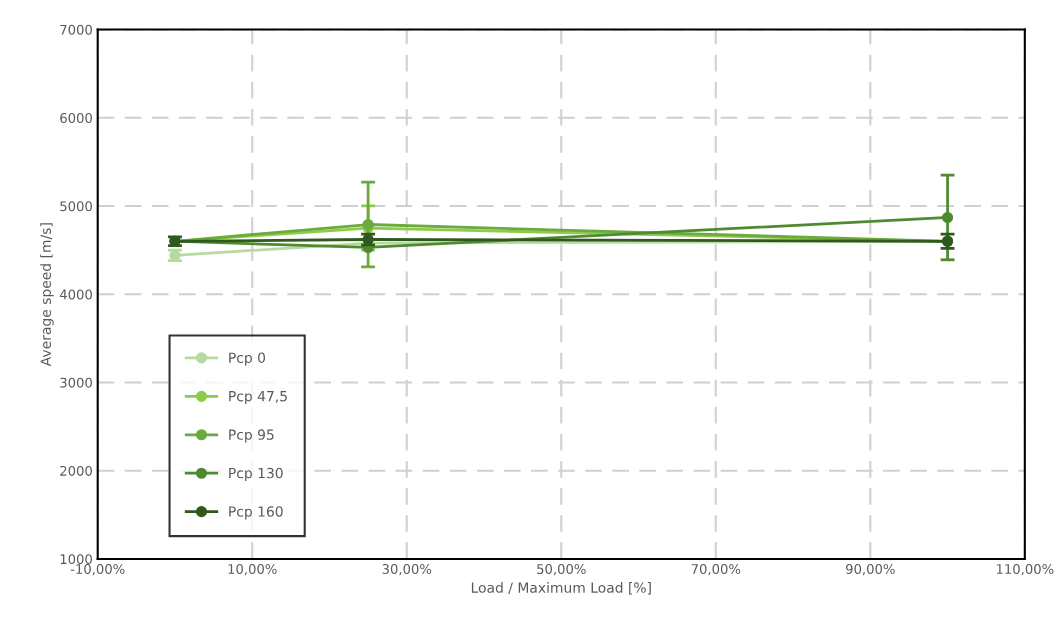 The height and width of the screenshot is (628, 1062). I want to click on legend-label: Pcp 130, so click(256, 474).